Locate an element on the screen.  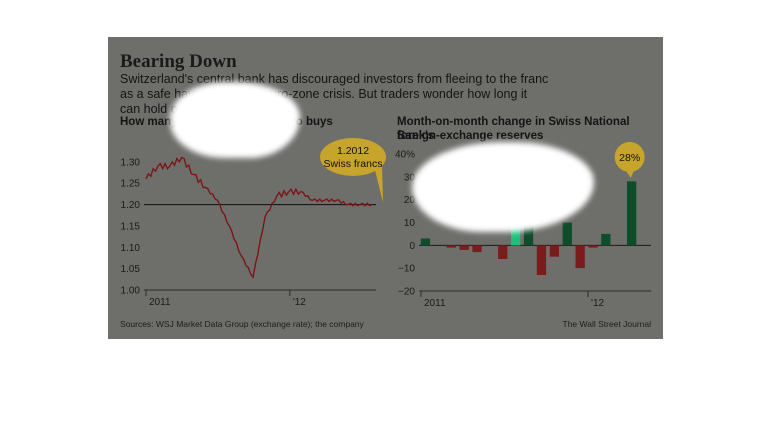
line-y-tick-label: 1.00 is located at coordinates (131, 291).